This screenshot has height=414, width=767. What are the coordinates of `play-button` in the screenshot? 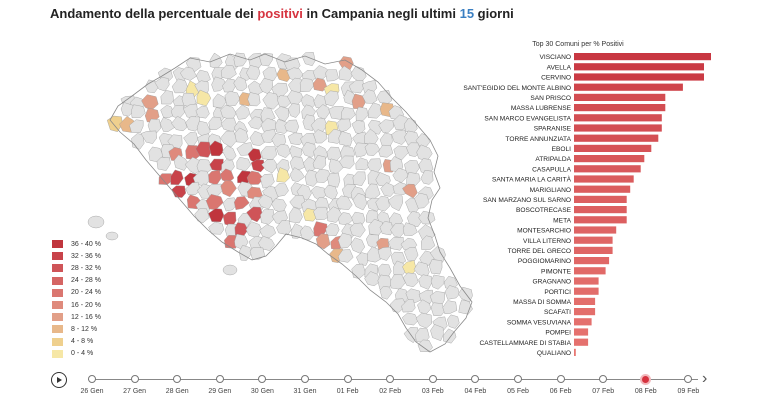 It's located at (59, 380).